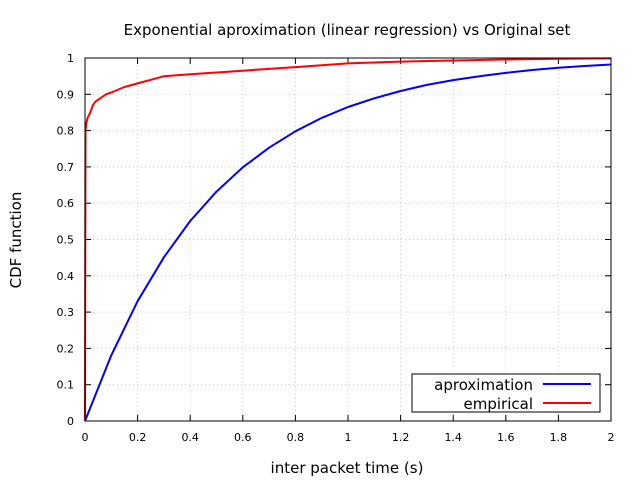  I want to click on legend-box, so click(506, 393).